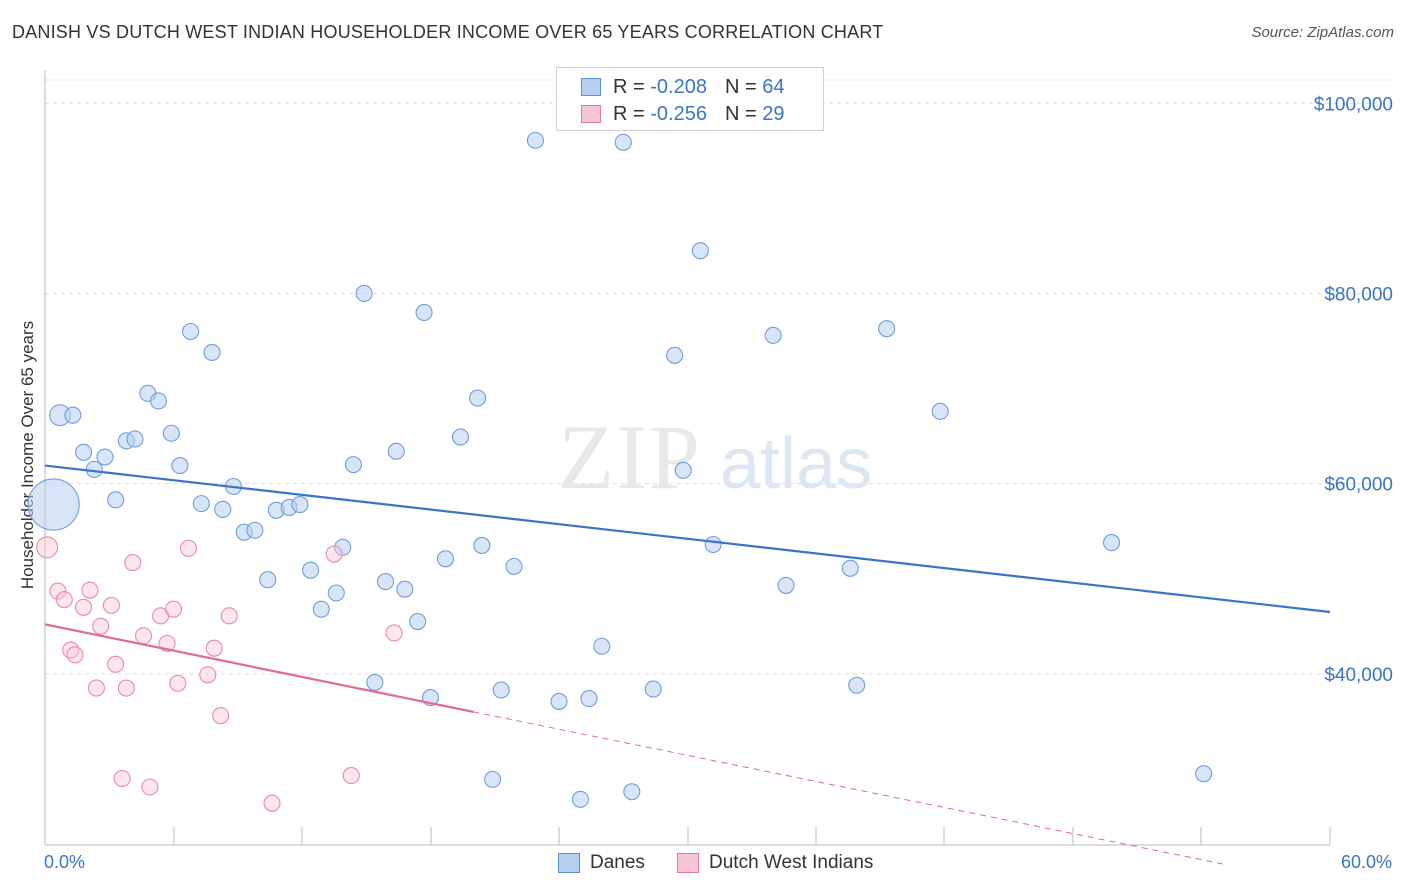  I want to click on dutch-trend-line, so click(259, 668).